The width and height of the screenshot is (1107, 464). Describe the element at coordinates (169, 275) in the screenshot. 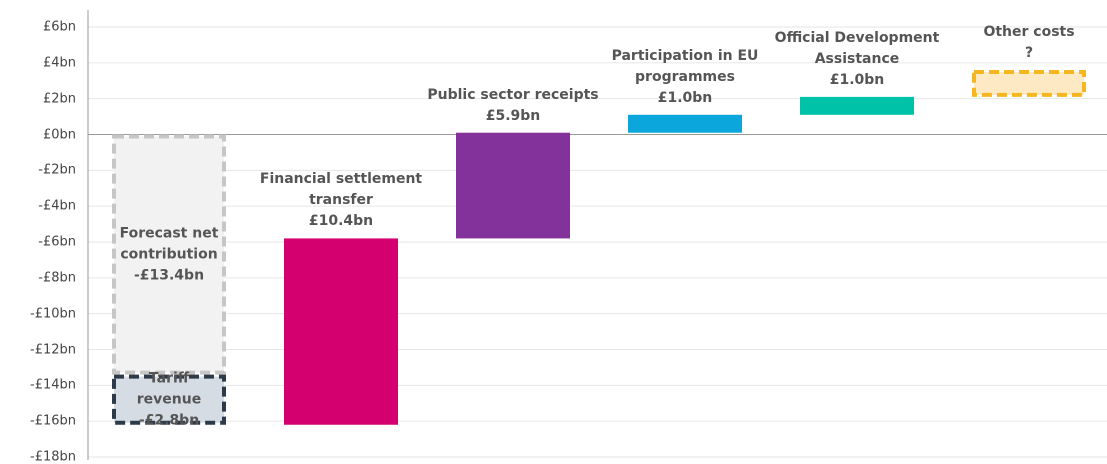

I see `value-label: -£13.4bn` at that location.